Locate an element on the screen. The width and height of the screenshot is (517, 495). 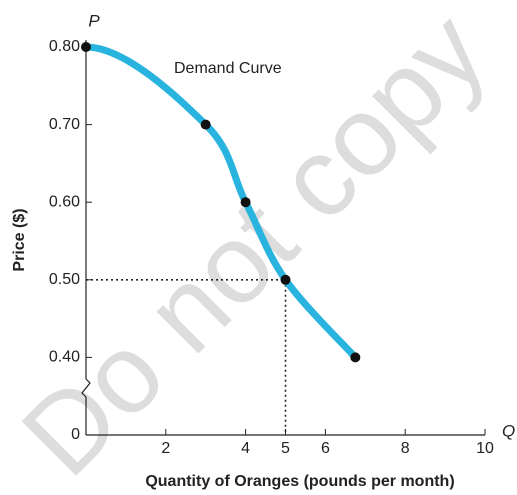
x-axis-label: Quantity of Oranges (pounds per month) is located at coordinates (299, 481).